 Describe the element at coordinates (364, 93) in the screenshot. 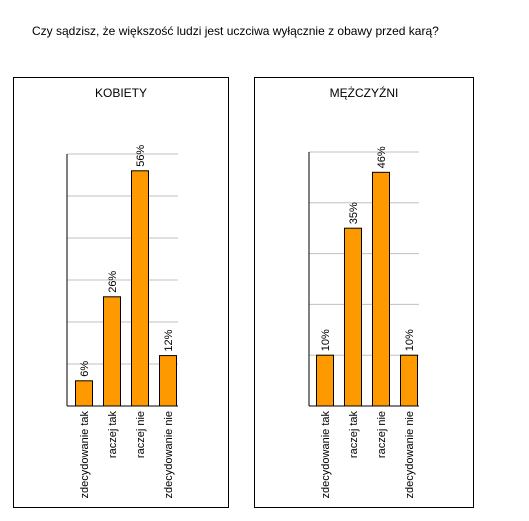

I see `chart-title-men: MĘŻCZYŹNI` at that location.